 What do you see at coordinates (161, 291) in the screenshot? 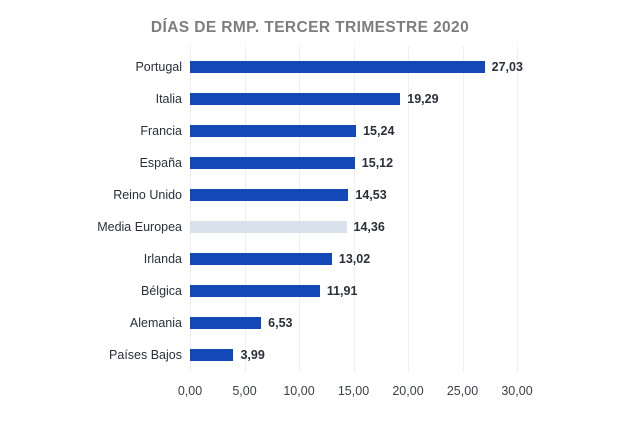
I see `category-label: Bélgica` at bounding box center [161, 291].